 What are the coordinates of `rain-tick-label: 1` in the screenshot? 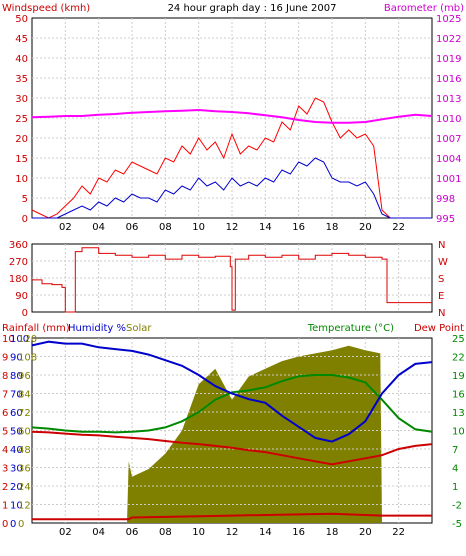 It's located at (5, 506).